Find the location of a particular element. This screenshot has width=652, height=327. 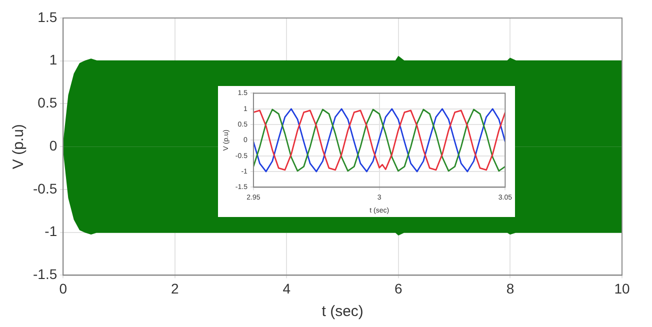

x-tick-label: 4 is located at coordinates (286, 288).